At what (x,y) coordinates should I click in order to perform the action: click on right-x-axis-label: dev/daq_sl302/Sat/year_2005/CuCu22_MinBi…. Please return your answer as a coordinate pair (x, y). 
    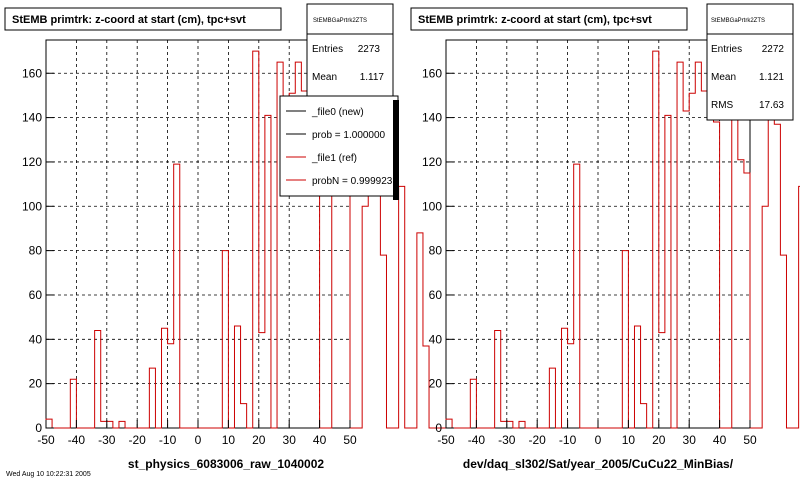
    Looking at the image, I should click on (598, 464).